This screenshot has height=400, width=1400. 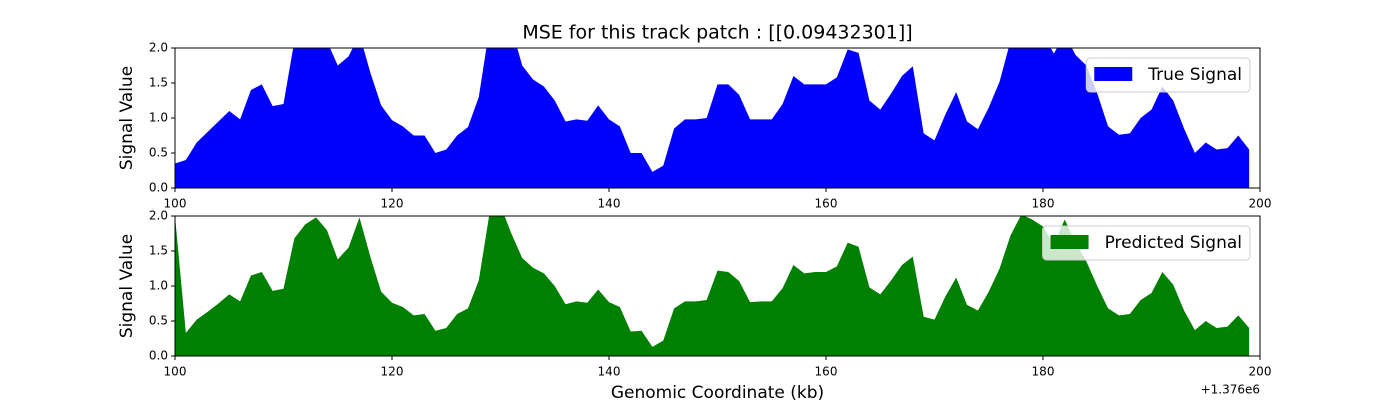 I want to click on x-offset-label: +1.376e6, so click(x=1230, y=390).